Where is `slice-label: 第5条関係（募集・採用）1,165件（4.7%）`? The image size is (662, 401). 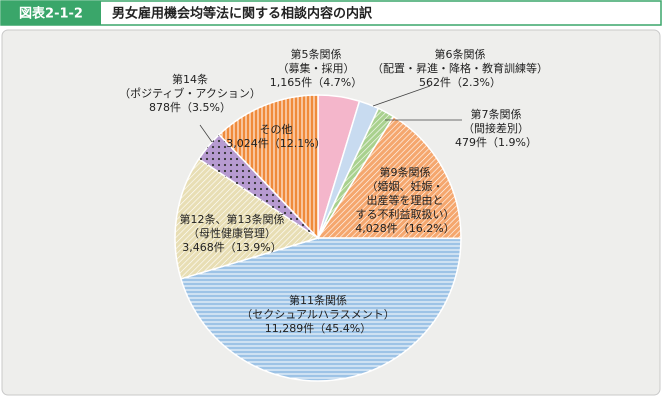
slice-label: 第5条関係（募集・採用）1,165件（4.7%） is located at coordinates (316, 68).